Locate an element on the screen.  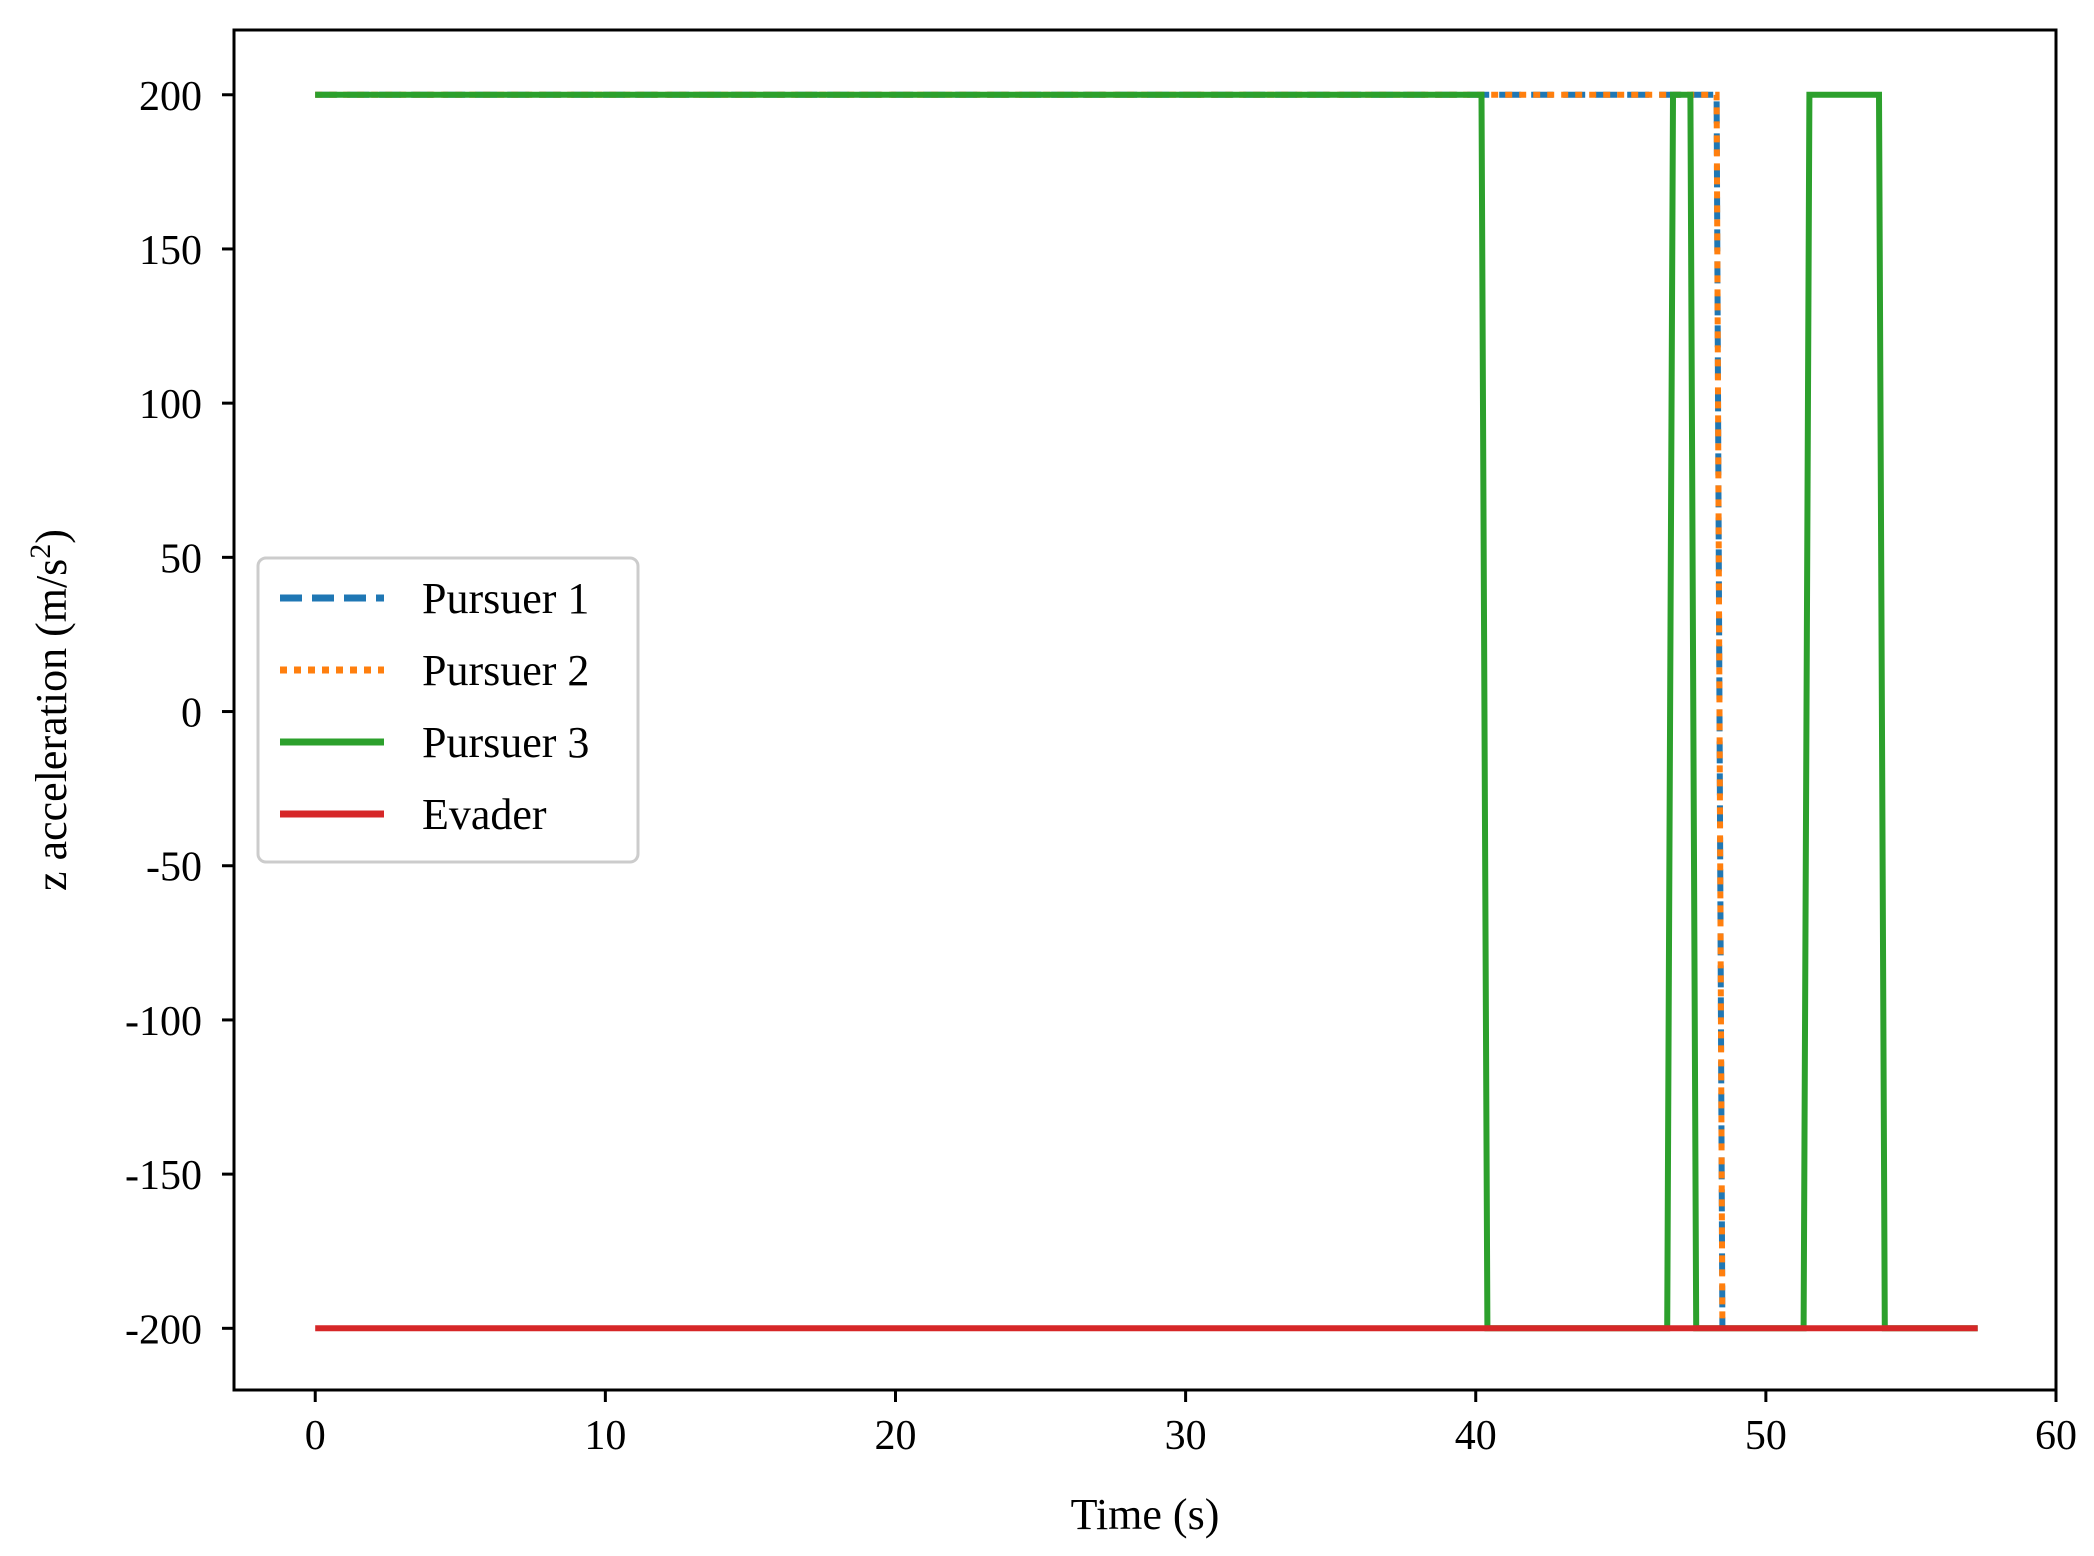
legend-label-3: Pursuer 3 is located at coordinates (505, 742).